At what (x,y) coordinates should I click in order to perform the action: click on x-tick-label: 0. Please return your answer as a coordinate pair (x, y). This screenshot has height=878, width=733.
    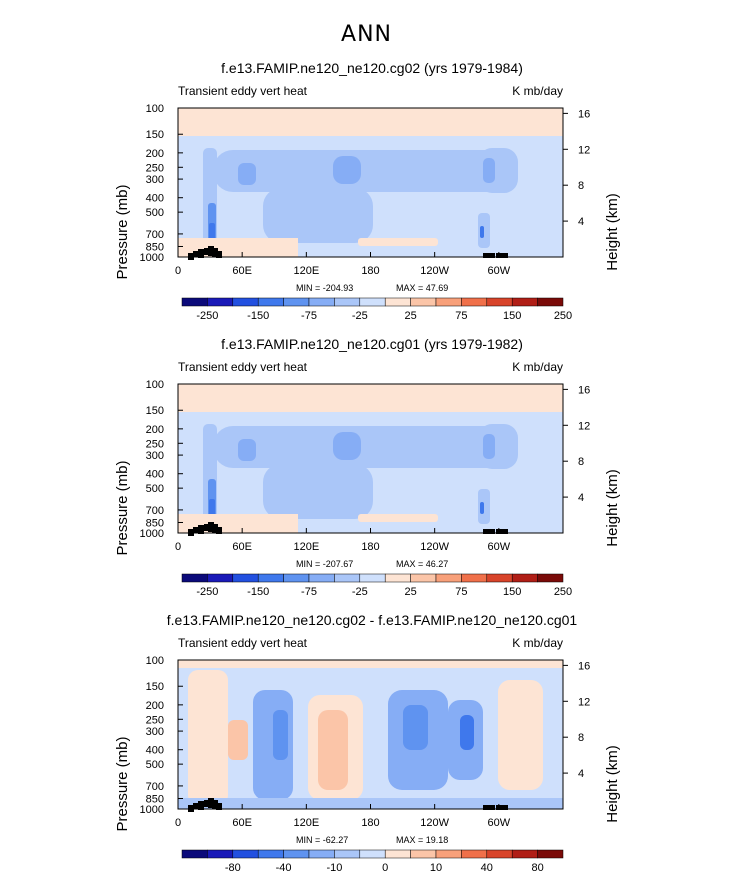
    Looking at the image, I should click on (178, 547).